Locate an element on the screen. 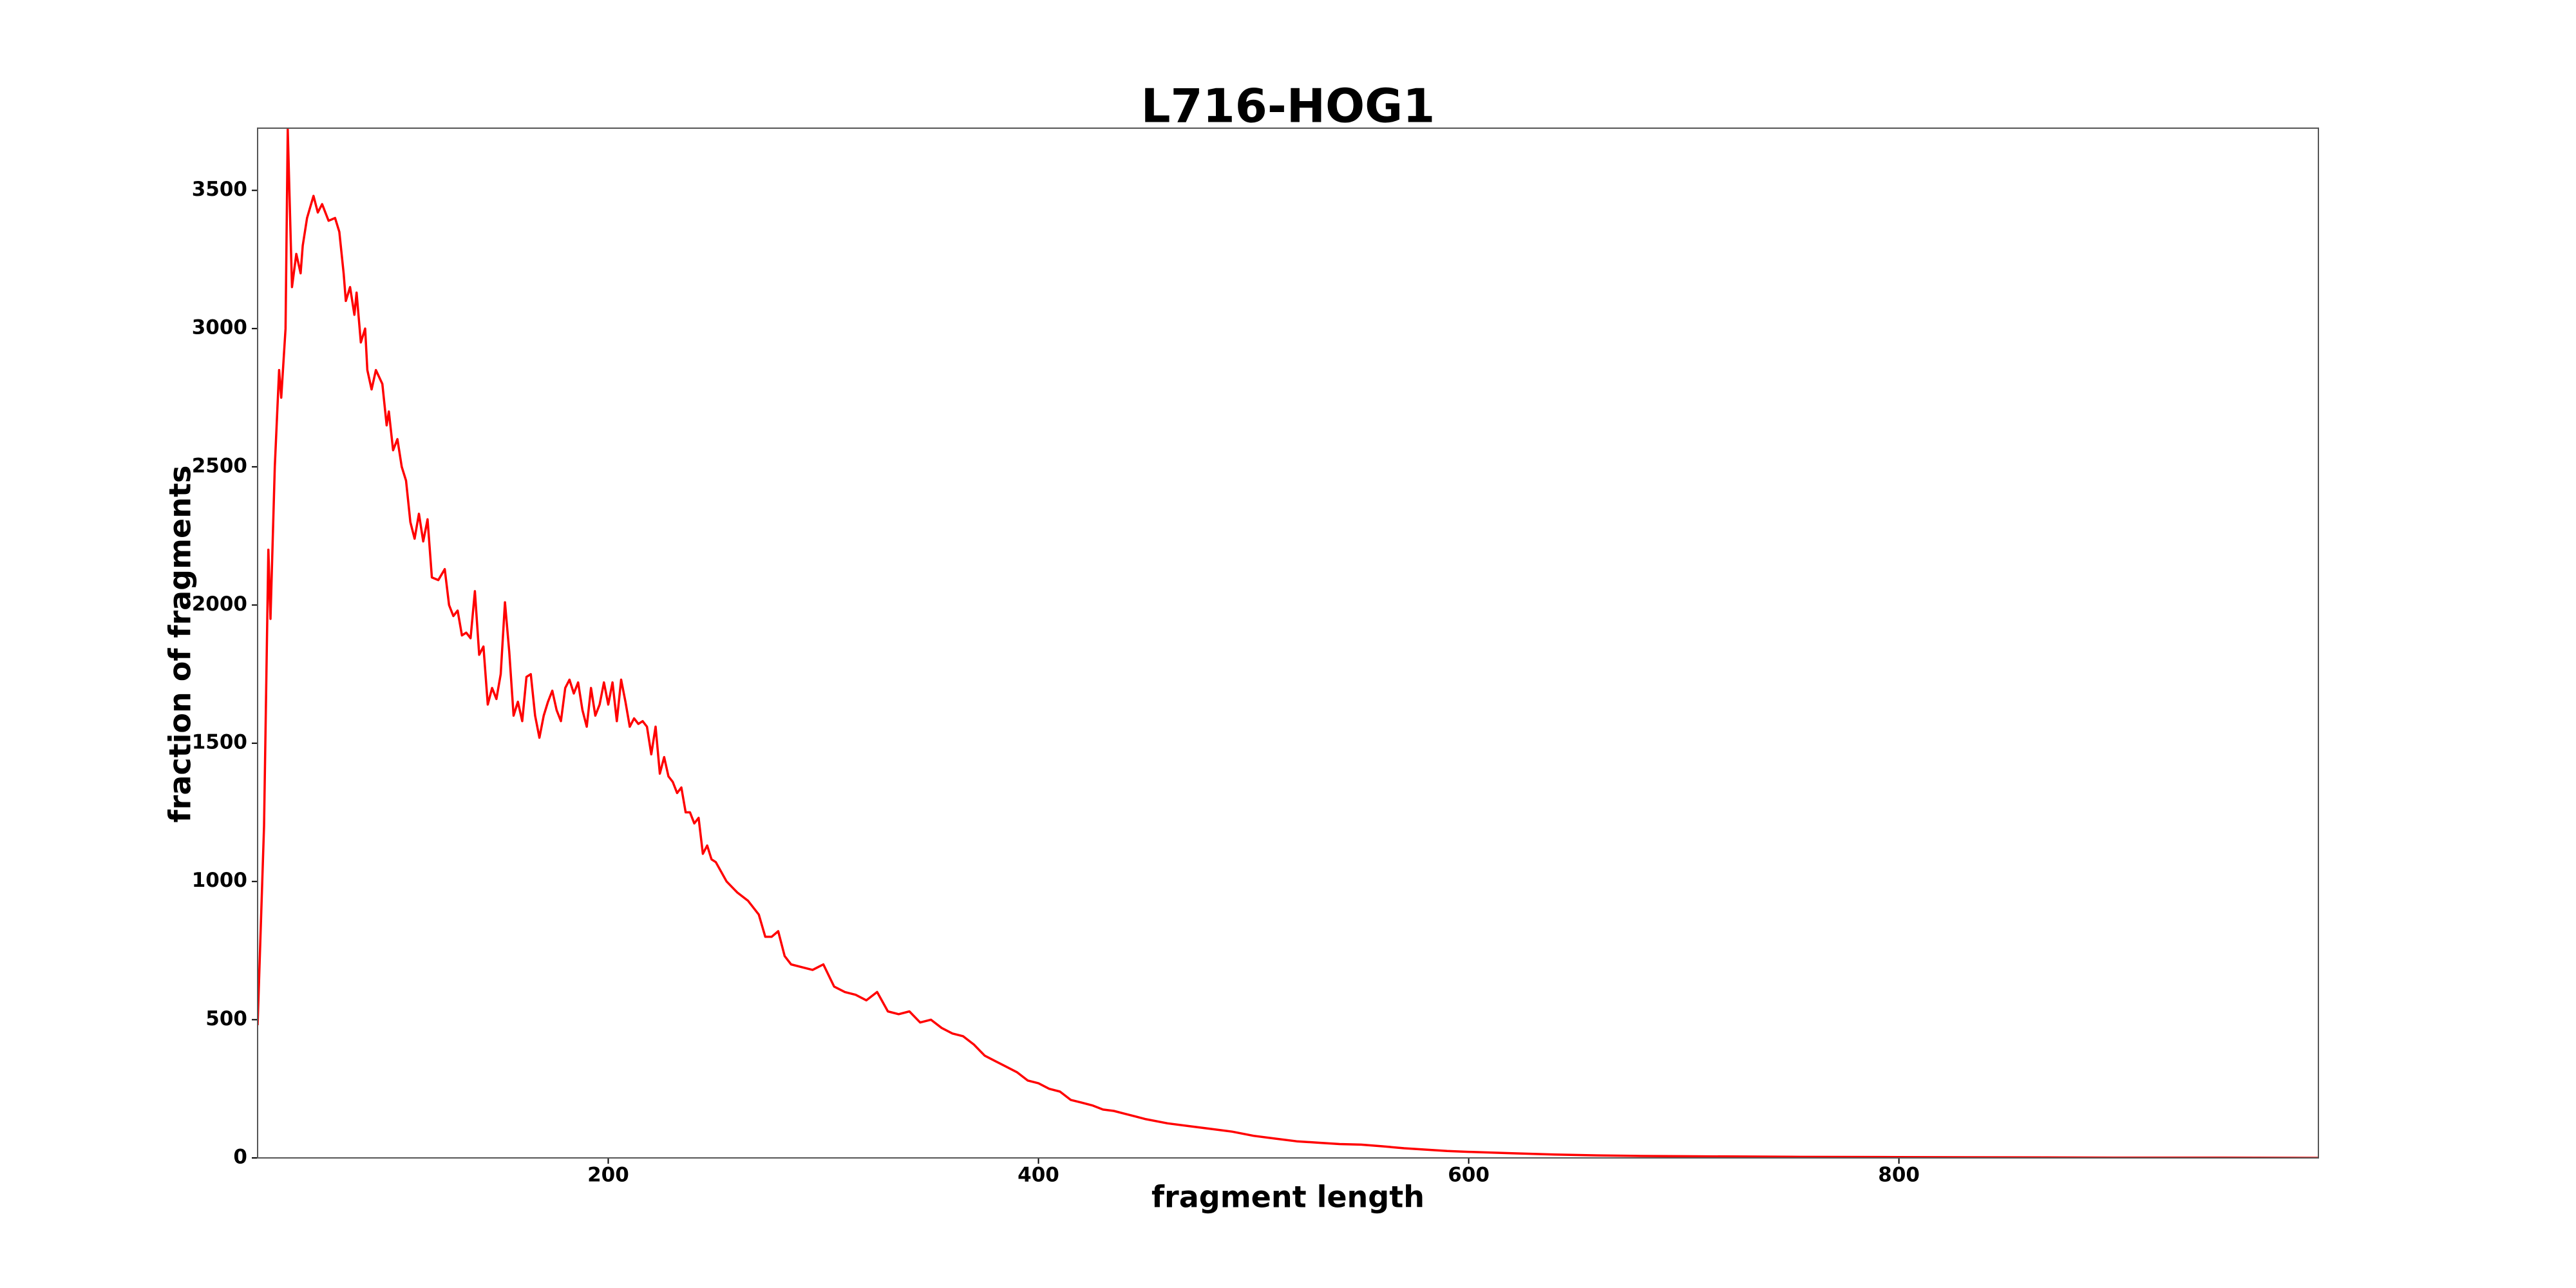 Image resolution: width=2576 pixels, height=1288 pixels. y-tick-label: 3000 is located at coordinates (219, 327).